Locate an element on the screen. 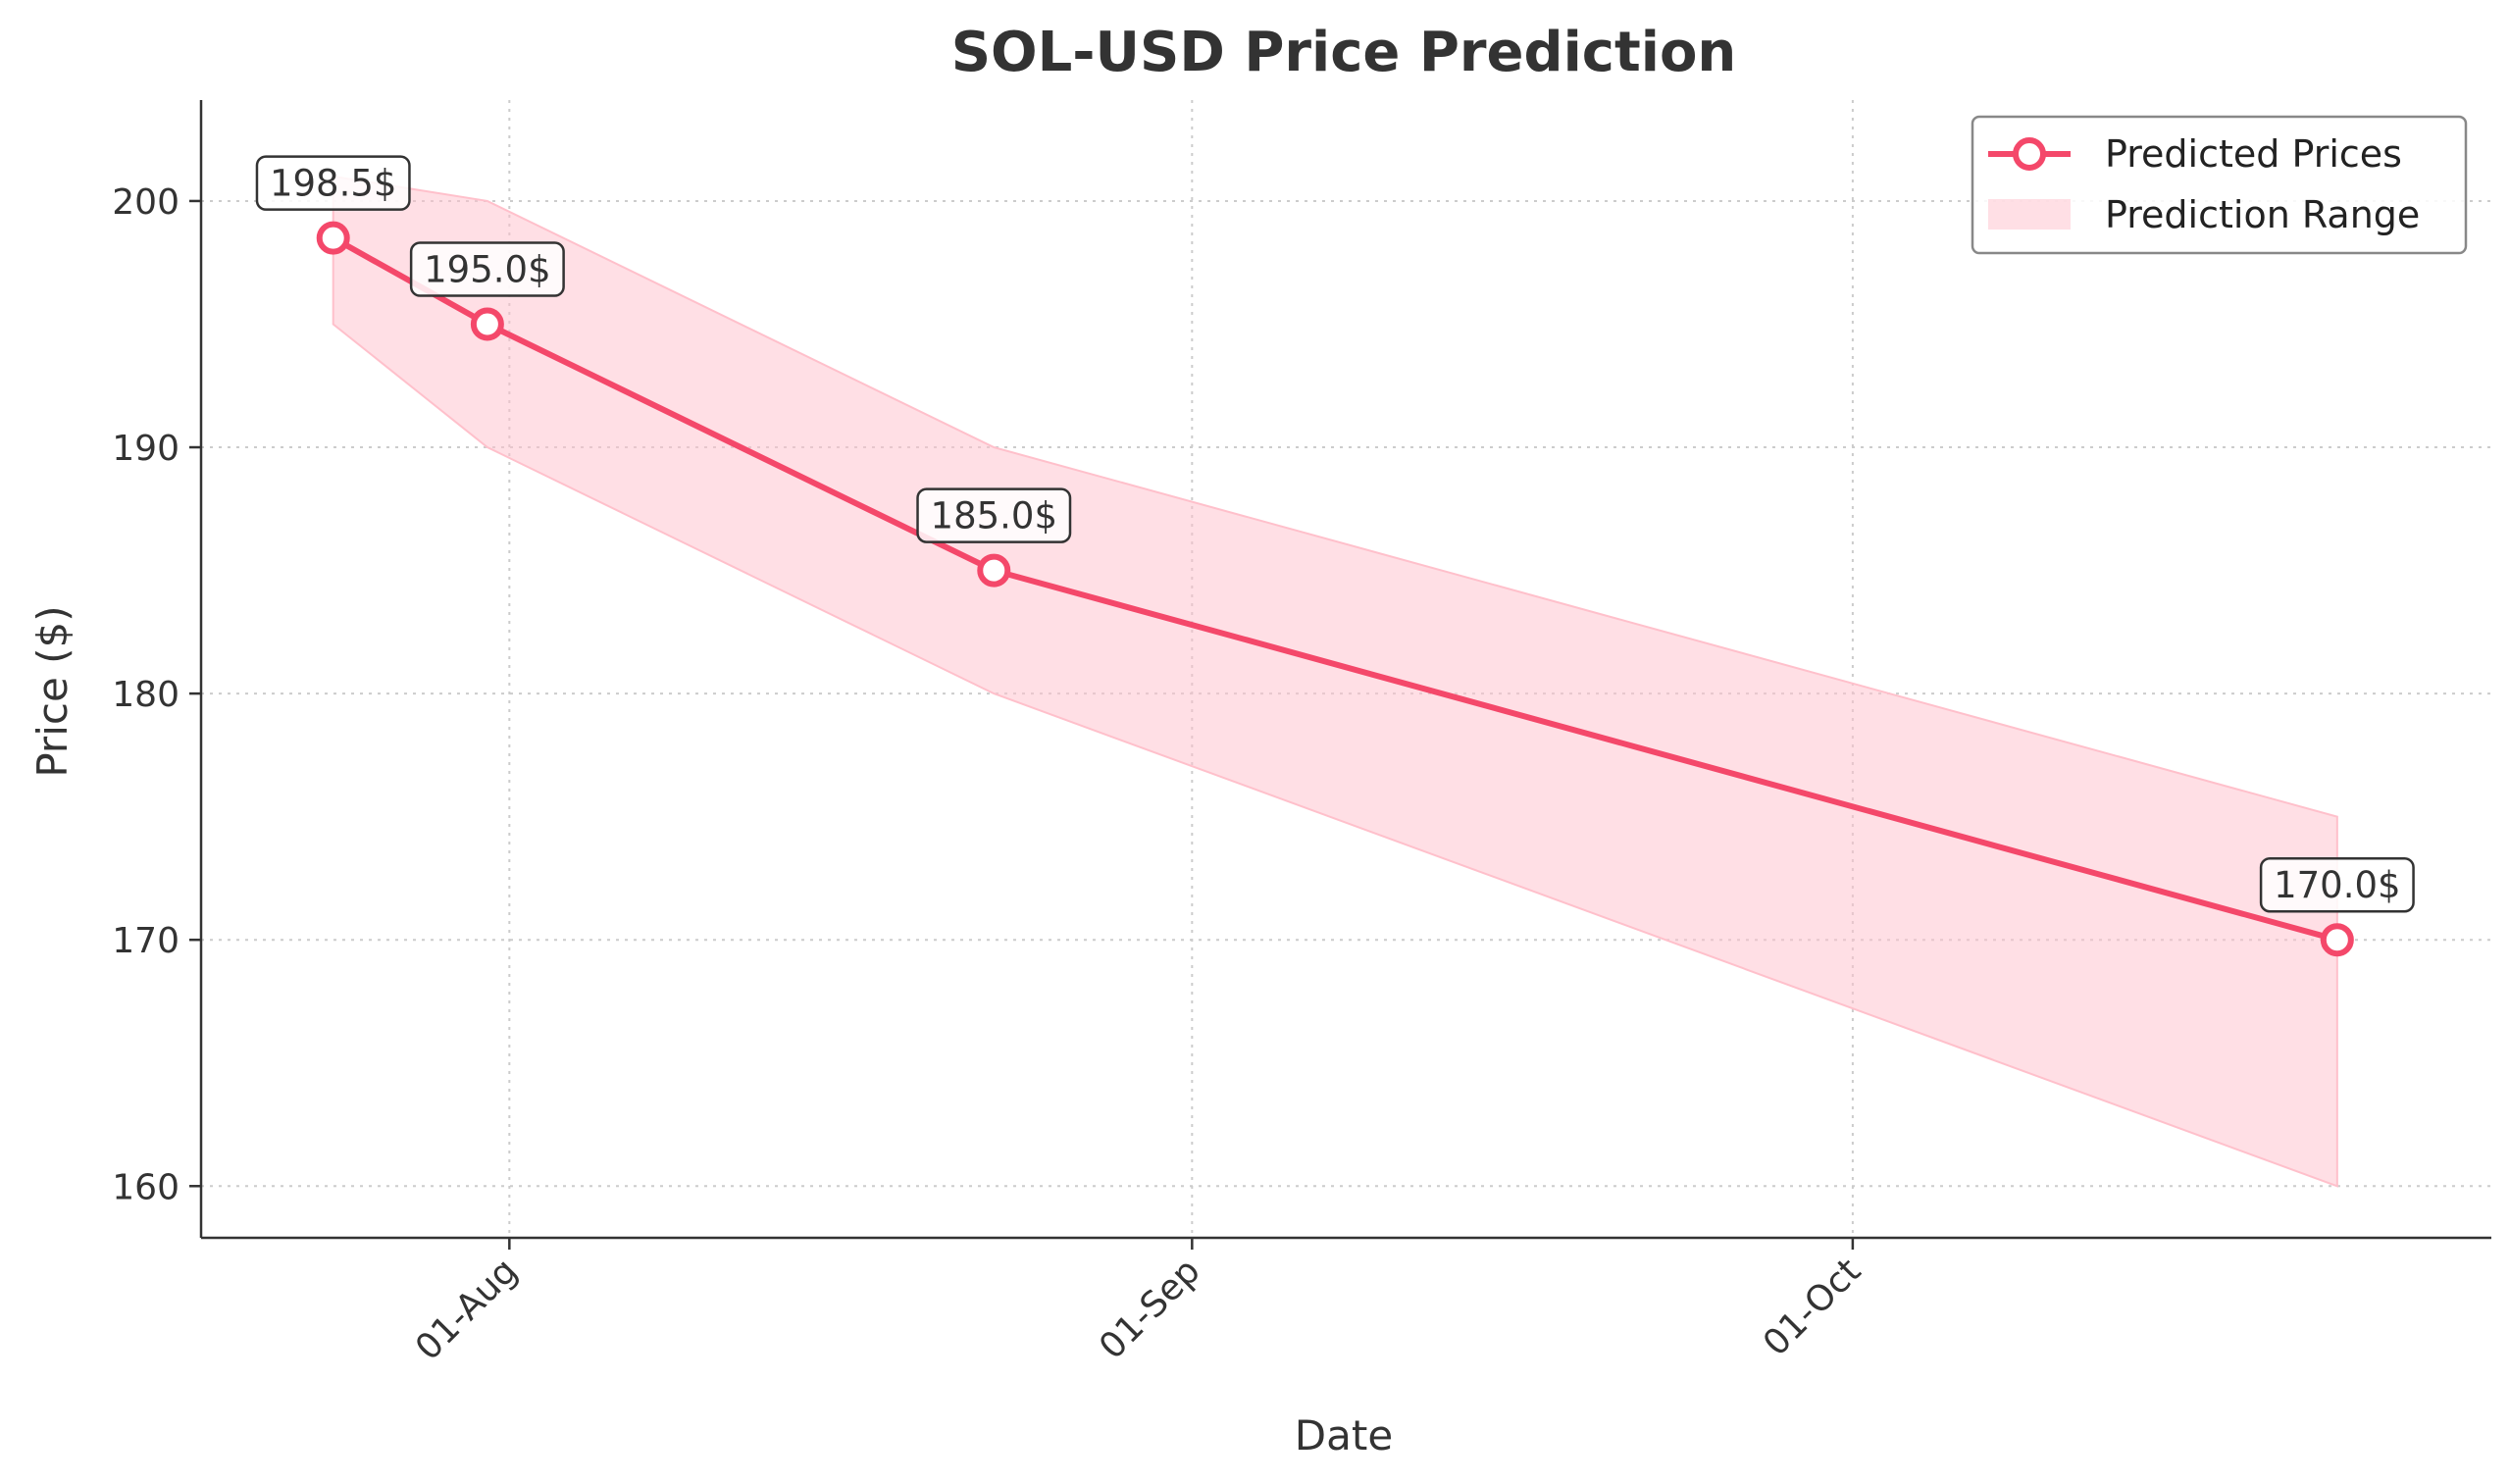 The height and width of the screenshot is (1484, 2509). legend: Predicted Prices Prediction Range is located at coordinates (2219, 185).